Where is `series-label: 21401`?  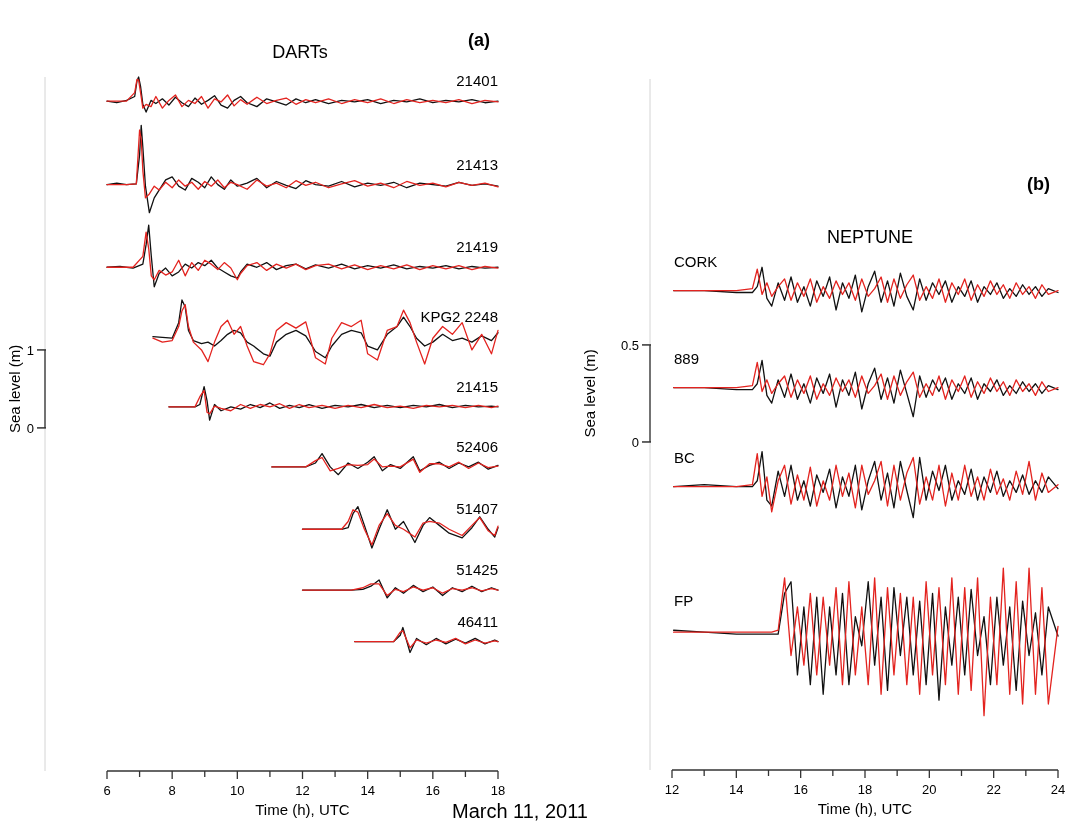 series-label: 21401 is located at coordinates (477, 81).